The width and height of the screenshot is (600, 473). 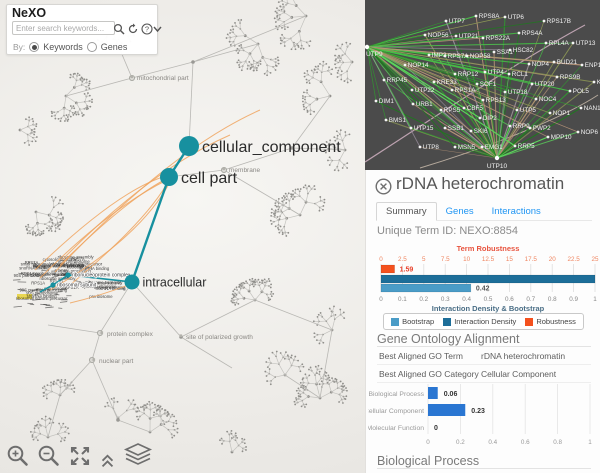 What do you see at coordinates (80, 456) in the screenshot?
I see `fit-to-screen-button` at bounding box center [80, 456].